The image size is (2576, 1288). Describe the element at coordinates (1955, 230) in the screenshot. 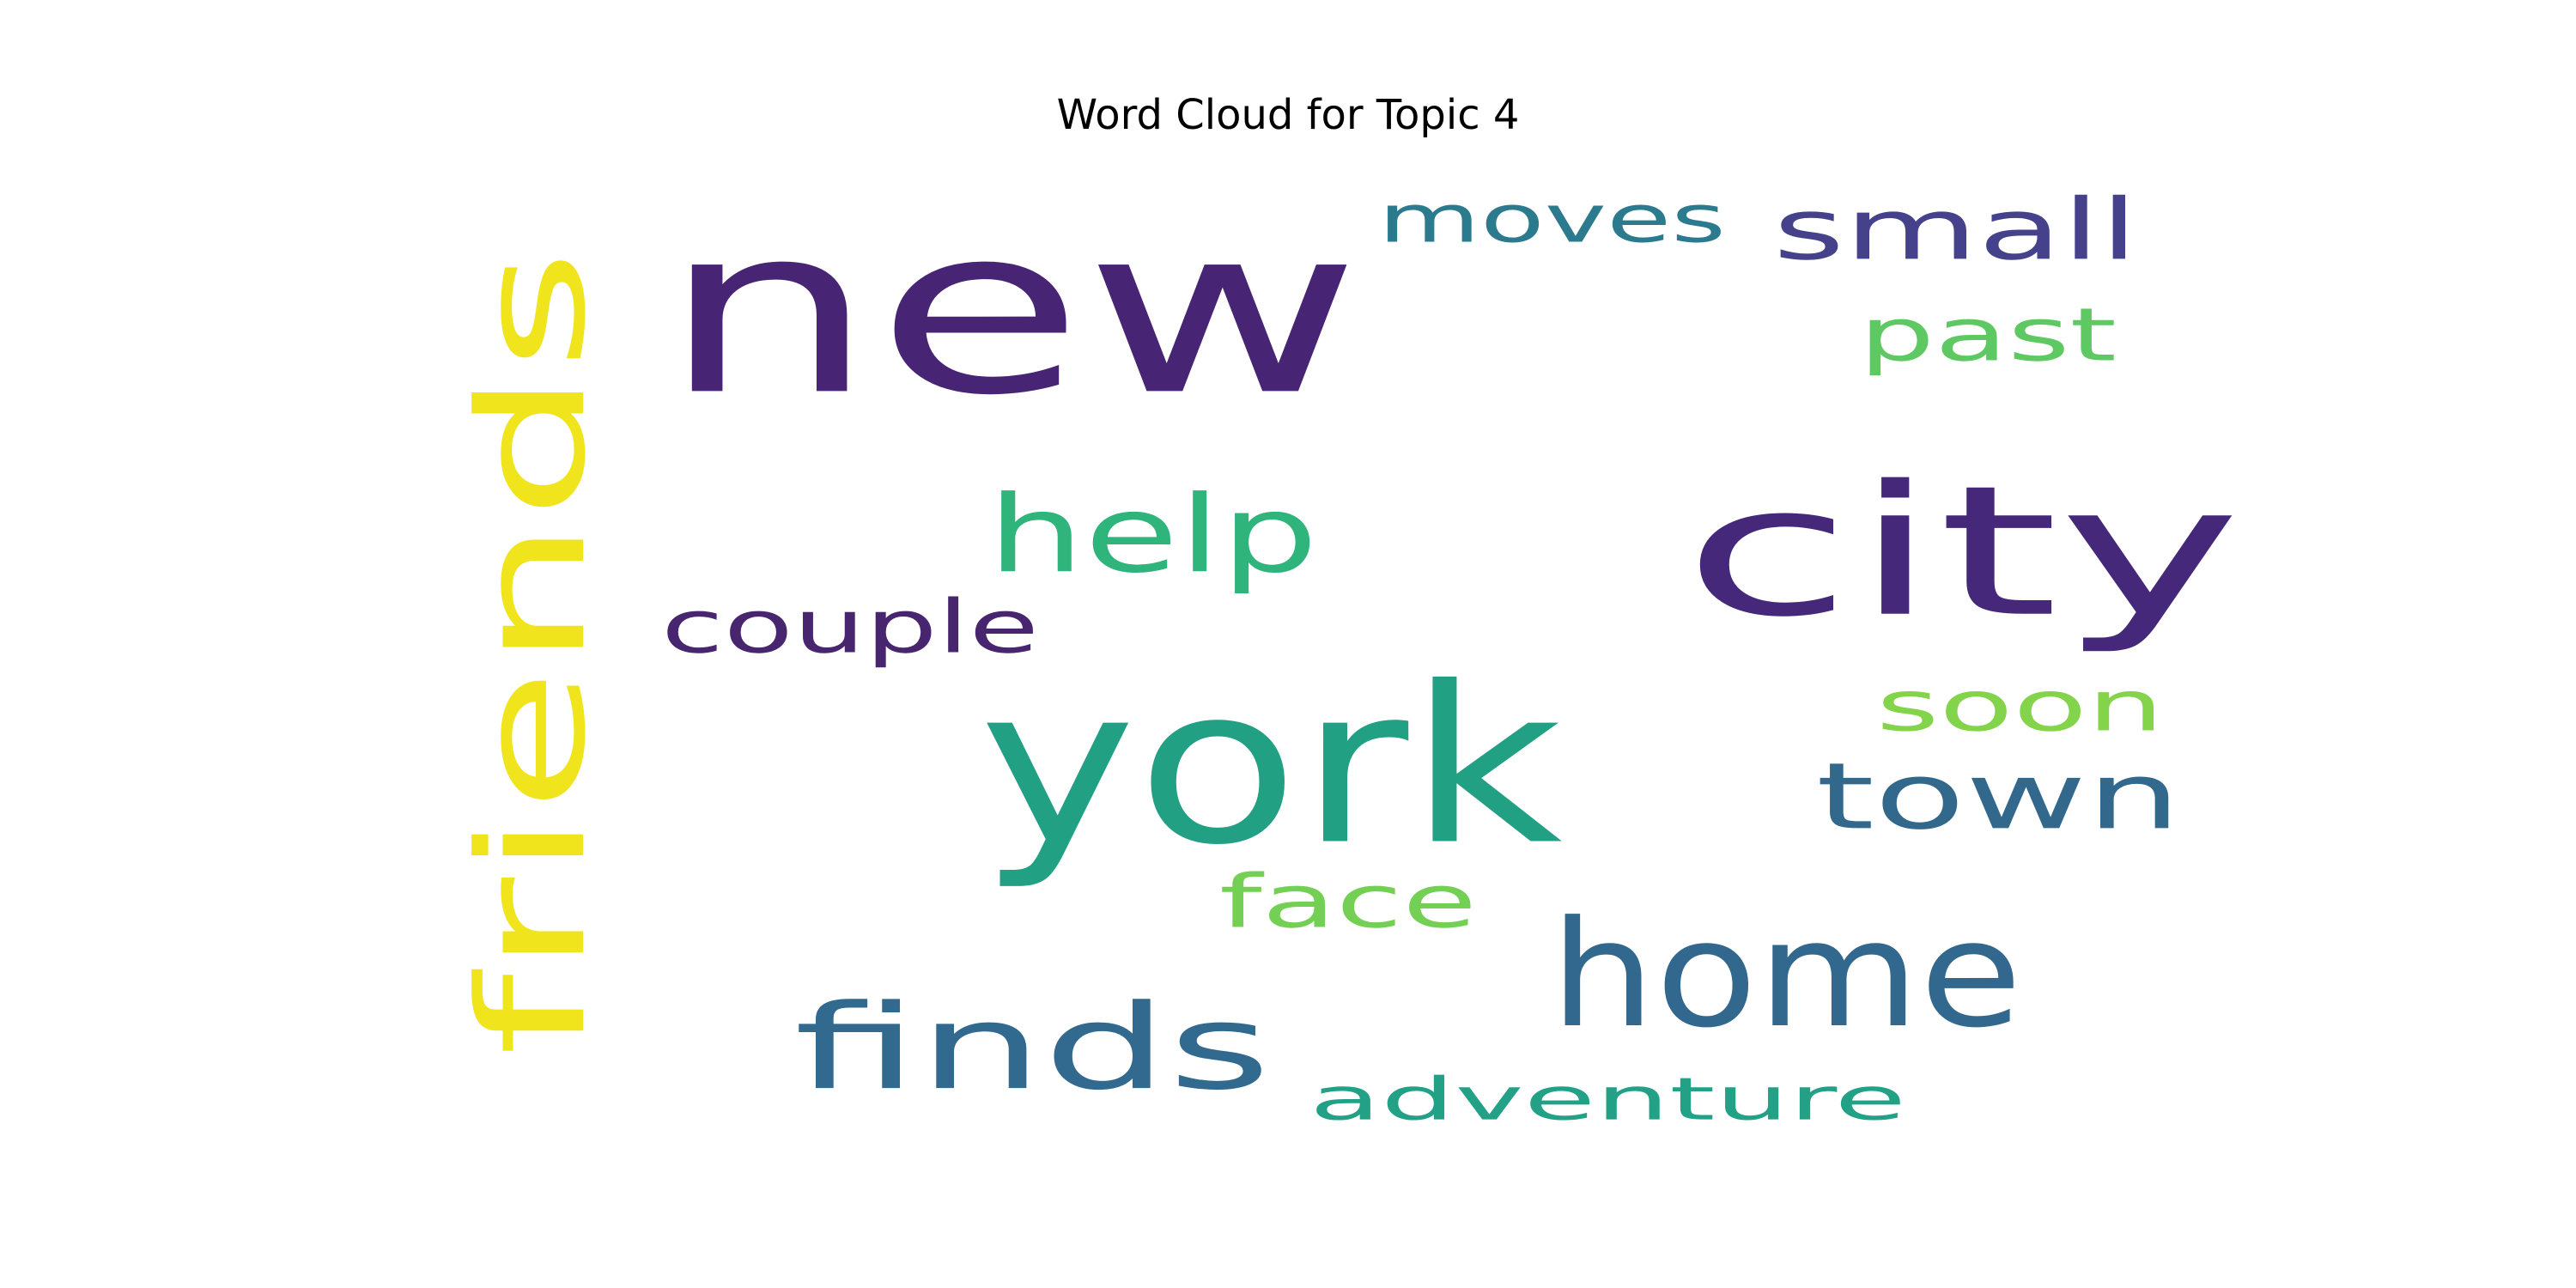

I see `word-small: small` at that location.